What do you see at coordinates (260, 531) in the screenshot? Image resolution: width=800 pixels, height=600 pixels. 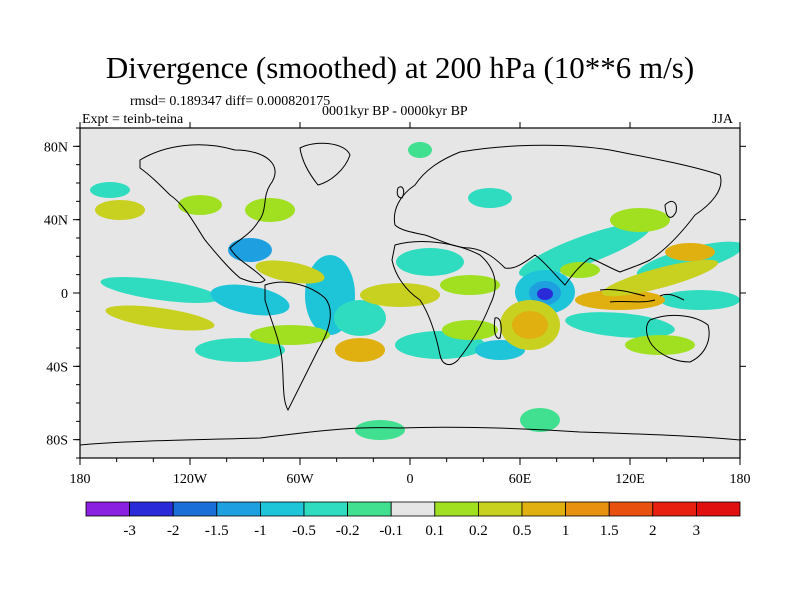 I see `colorbar-label: -1` at bounding box center [260, 531].